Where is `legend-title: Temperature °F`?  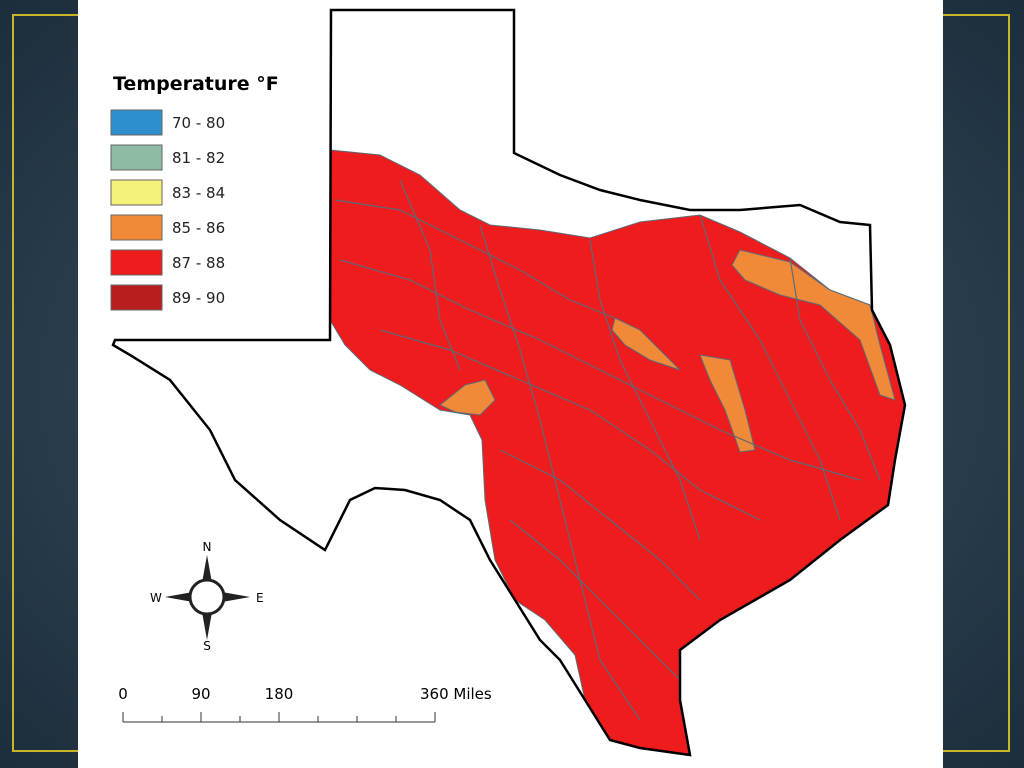 legend-title: Temperature °F is located at coordinates (196, 84).